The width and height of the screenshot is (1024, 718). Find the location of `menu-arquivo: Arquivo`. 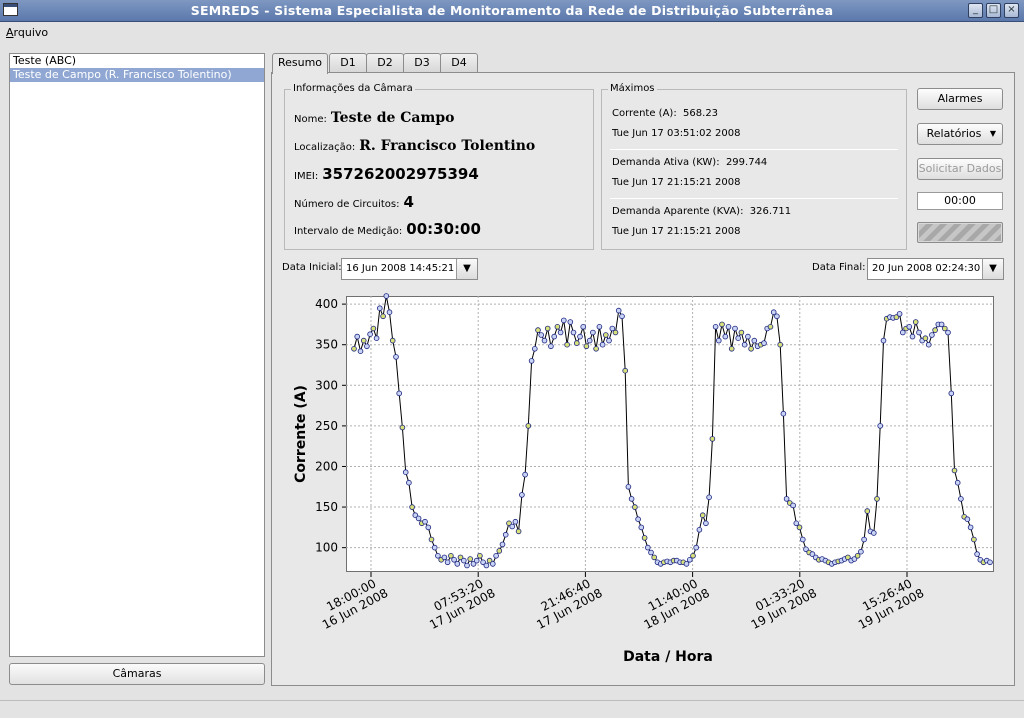

menu-arquivo: Arquivo is located at coordinates (27, 32).